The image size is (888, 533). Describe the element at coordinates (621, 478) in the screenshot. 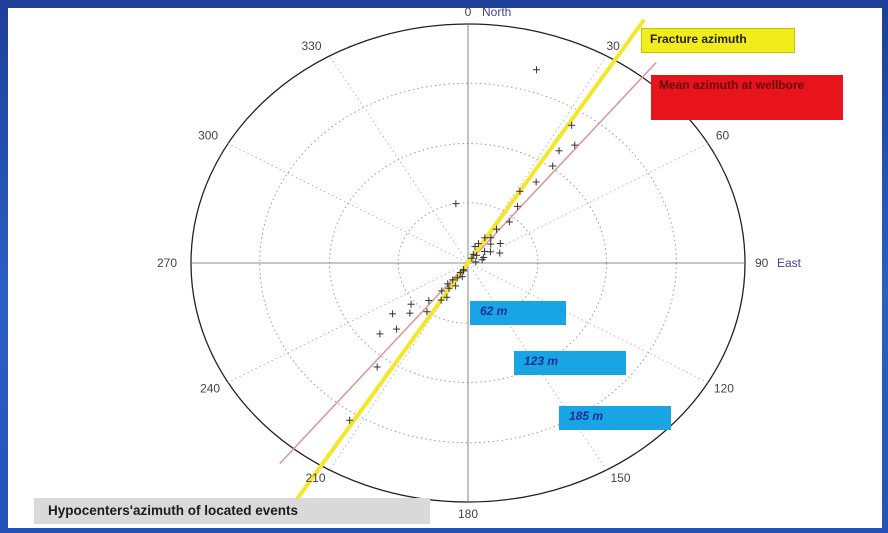

I see `angle-label-150: 150` at that location.